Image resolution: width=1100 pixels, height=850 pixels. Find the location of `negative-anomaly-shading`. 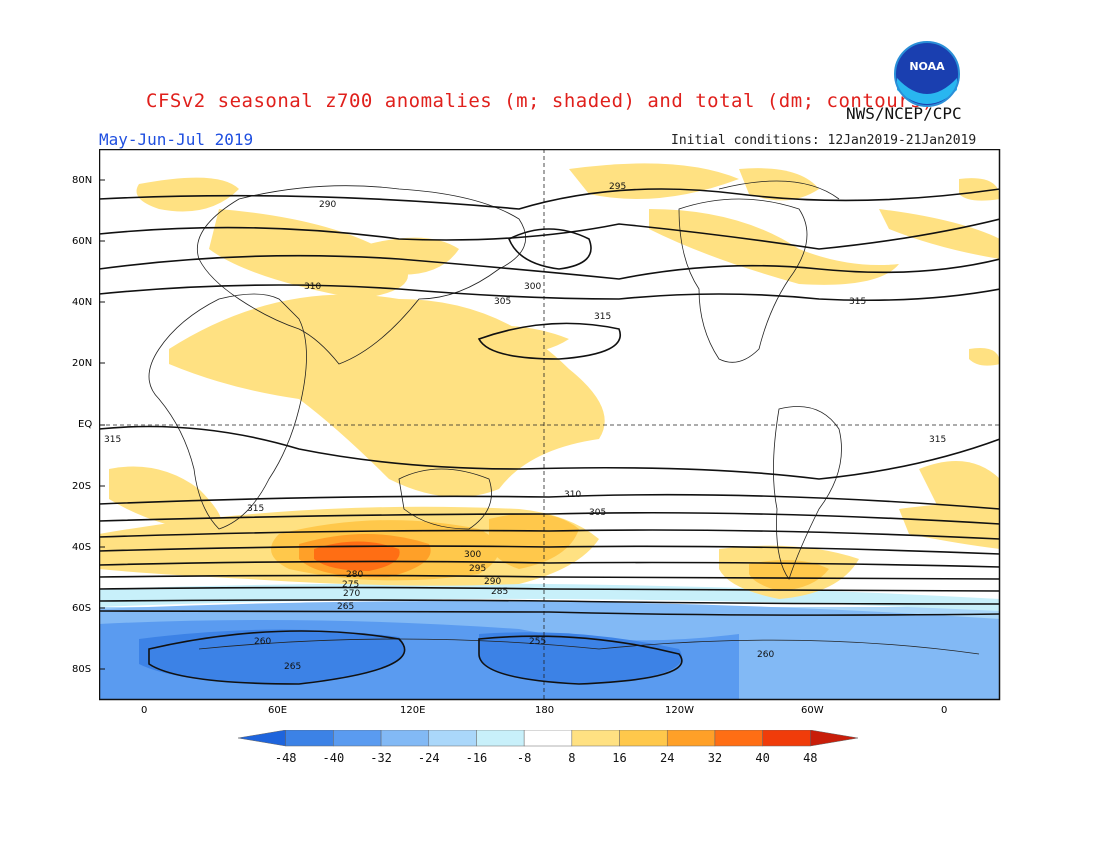

negative-anomaly-shading is located at coordinates (549, 641).